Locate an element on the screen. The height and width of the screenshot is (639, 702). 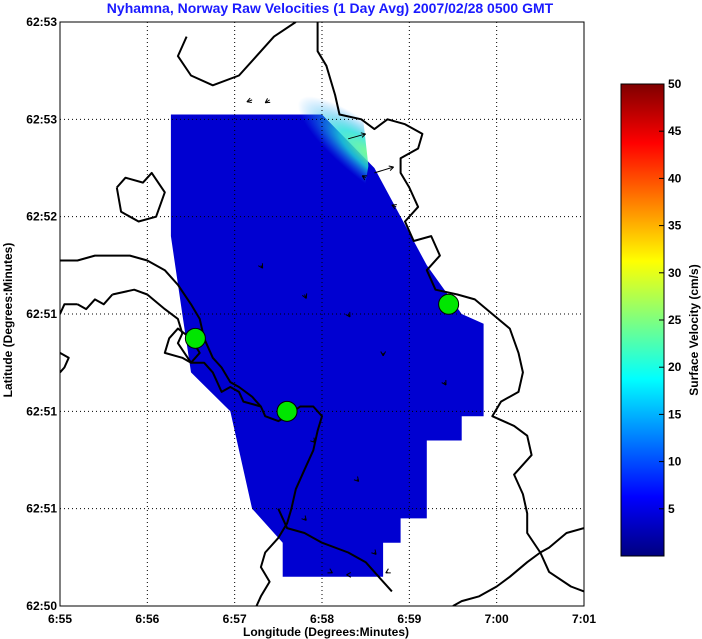
colorbar-tick-label: 10 is located at coordinates (675, 462).